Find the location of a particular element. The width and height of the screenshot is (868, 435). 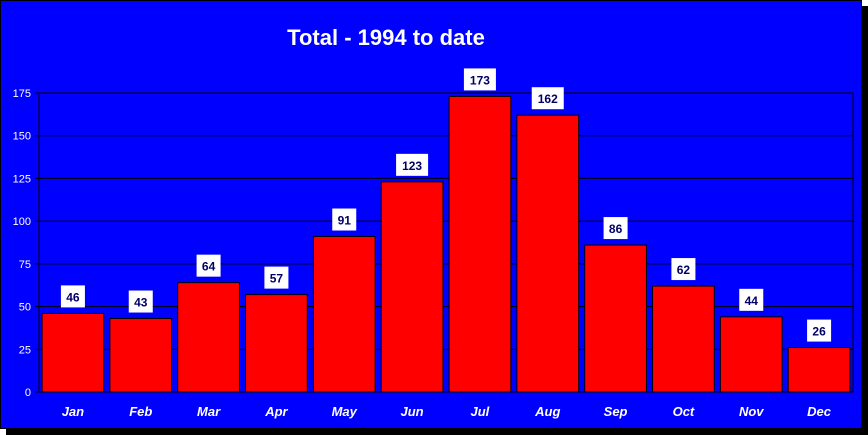

data-label: 162 is located at coordinates (548, 99).